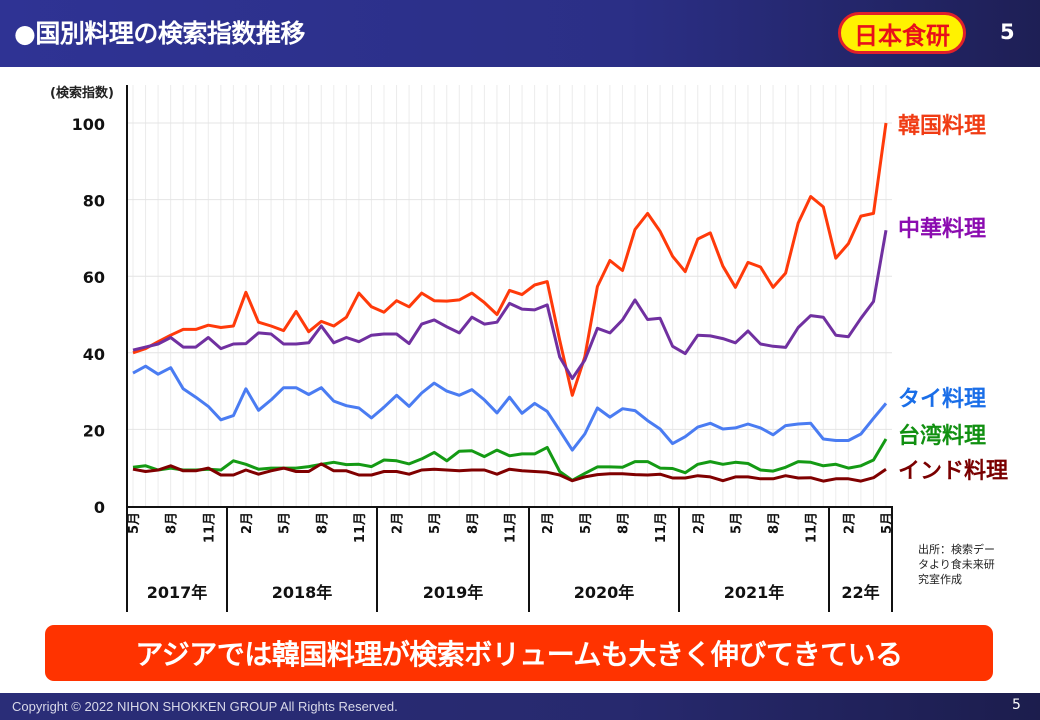 The image size is (1040, 720). What do you see at coordinates (754, 592) in the screenshot?
I see `year-label: 2021年` at bounding box center [754, 592].